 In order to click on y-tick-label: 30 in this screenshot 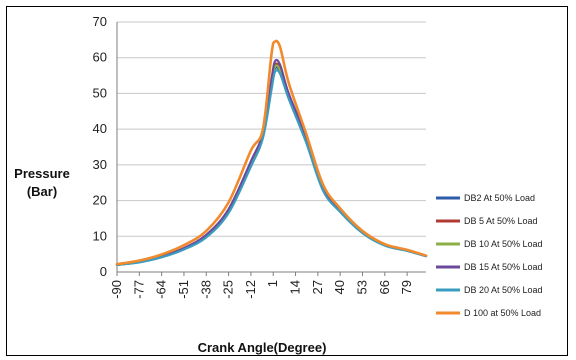, I will do `click(100, 164)`.